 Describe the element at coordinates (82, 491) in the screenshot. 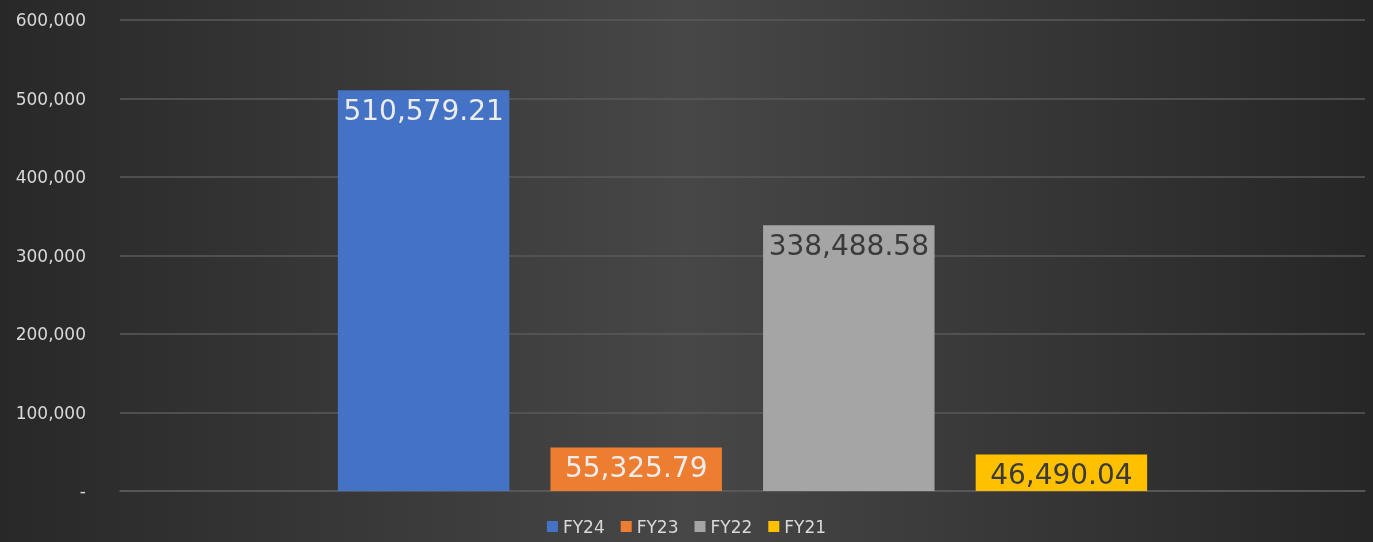

I see `y-tick-label: -` at that location.